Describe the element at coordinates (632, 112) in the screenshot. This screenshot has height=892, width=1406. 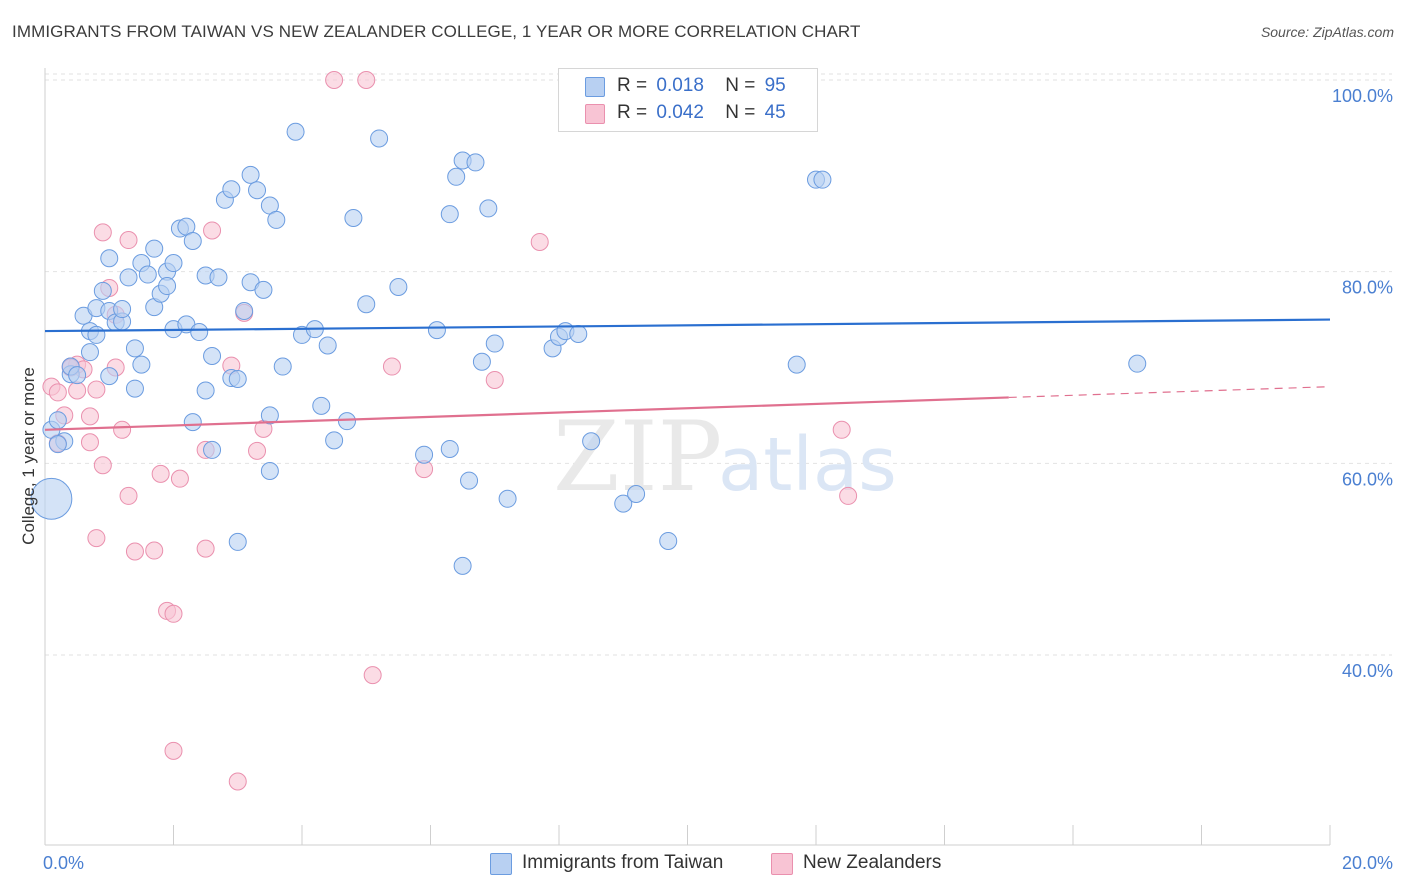
I see `legend-r-label: R =` at that location.